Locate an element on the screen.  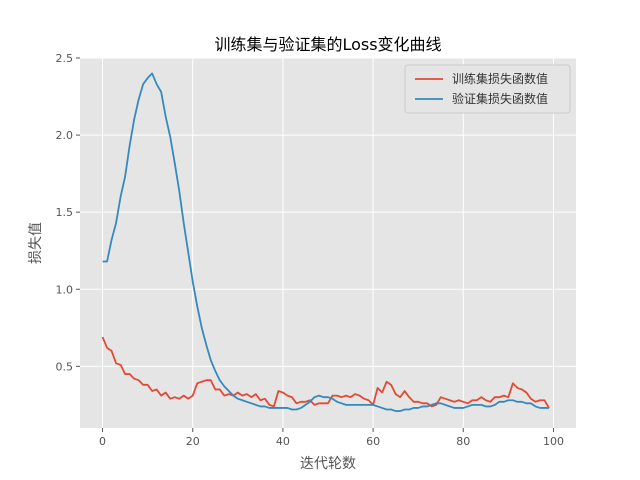
legend-label: 验证集损失函数值 is located at coordinates (500, 98).